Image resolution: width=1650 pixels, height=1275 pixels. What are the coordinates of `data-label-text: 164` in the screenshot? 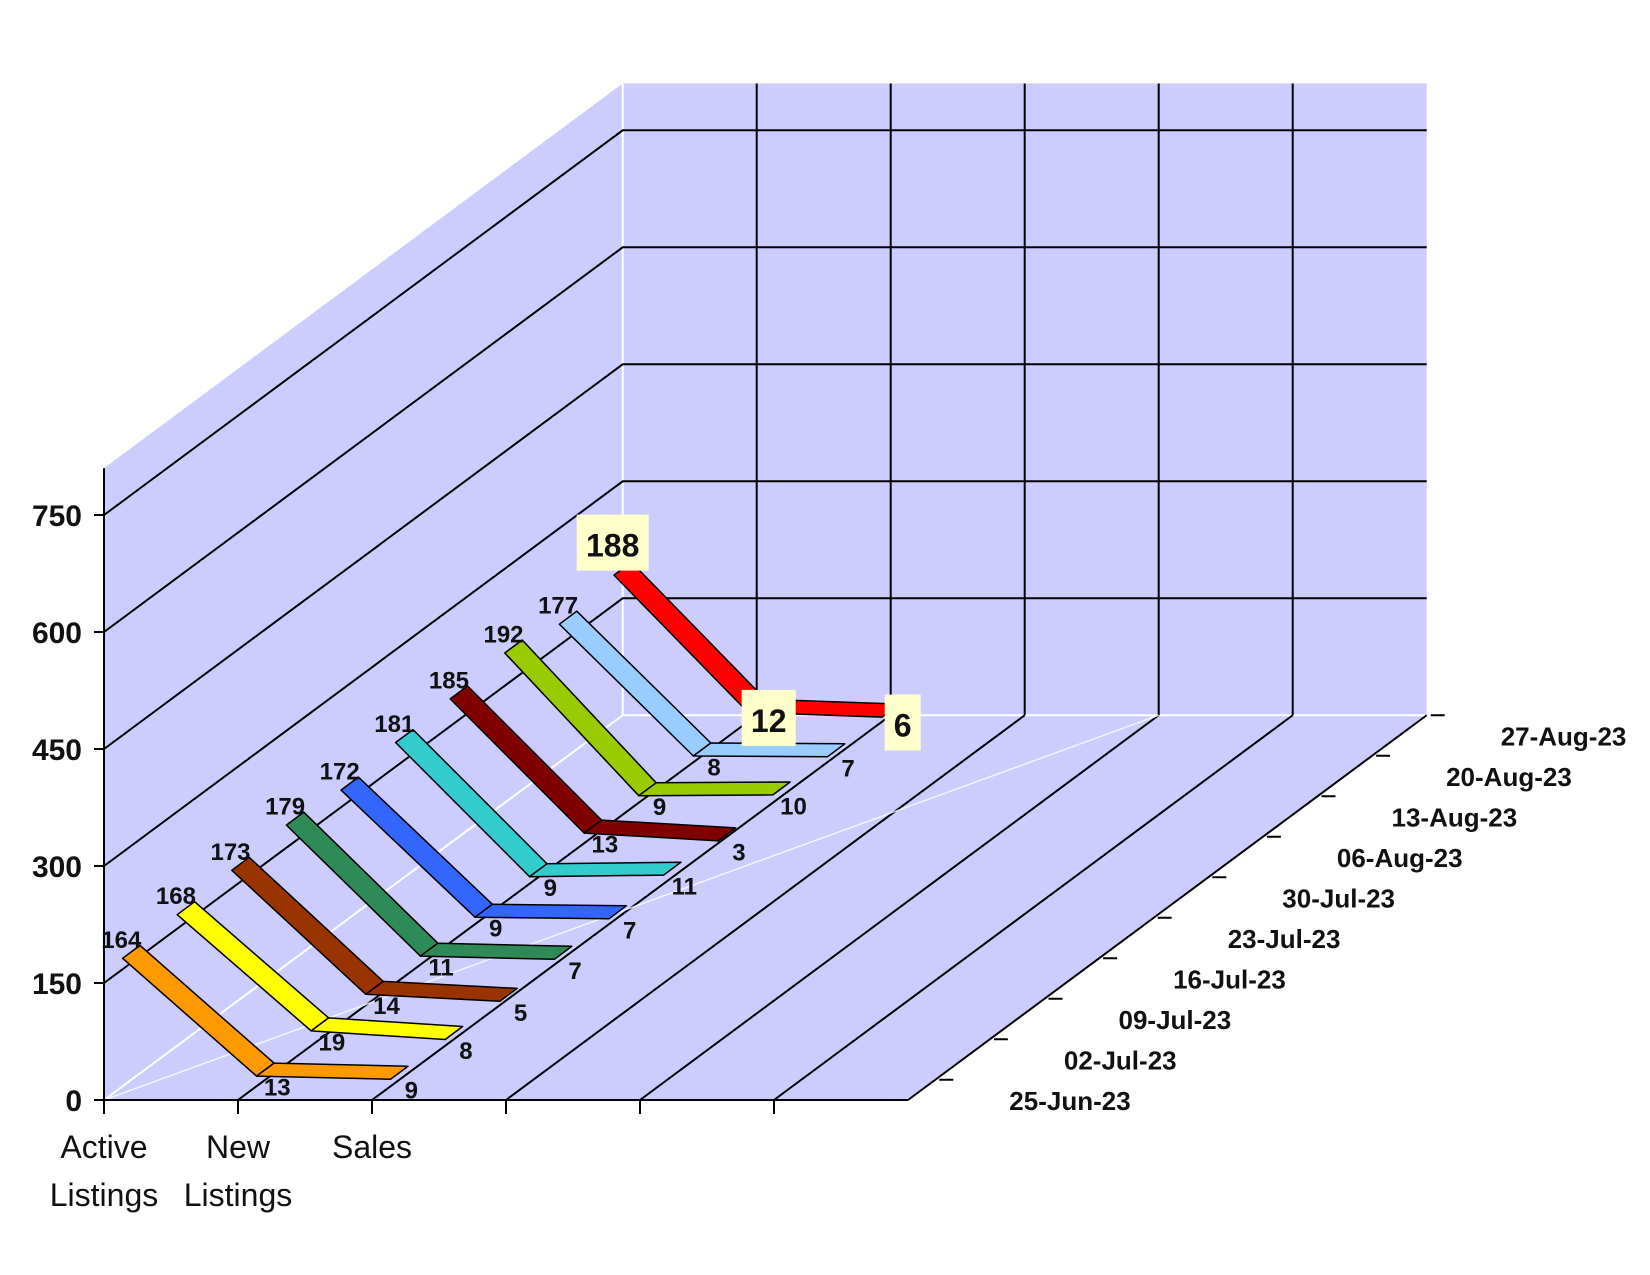 It's located at (121, 940).